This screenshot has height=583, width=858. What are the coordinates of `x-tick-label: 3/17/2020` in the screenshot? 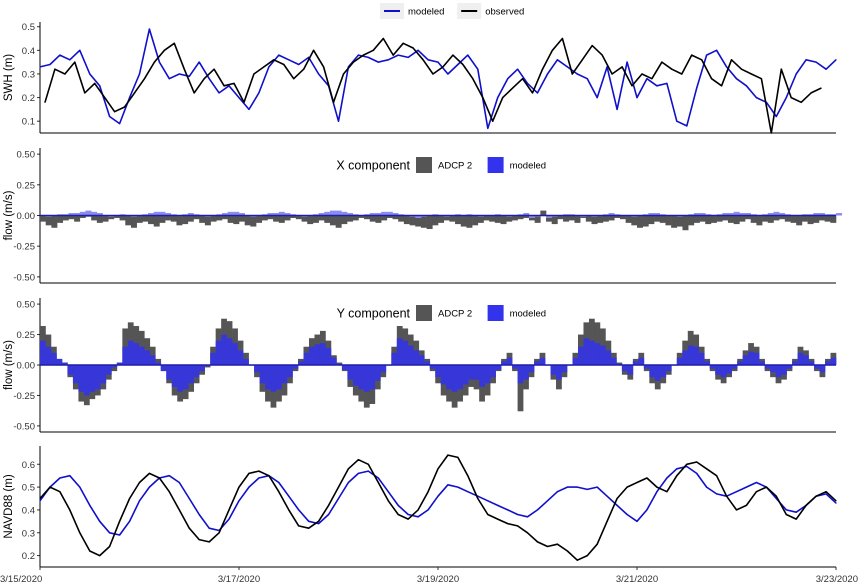 It's located at (239, 578).